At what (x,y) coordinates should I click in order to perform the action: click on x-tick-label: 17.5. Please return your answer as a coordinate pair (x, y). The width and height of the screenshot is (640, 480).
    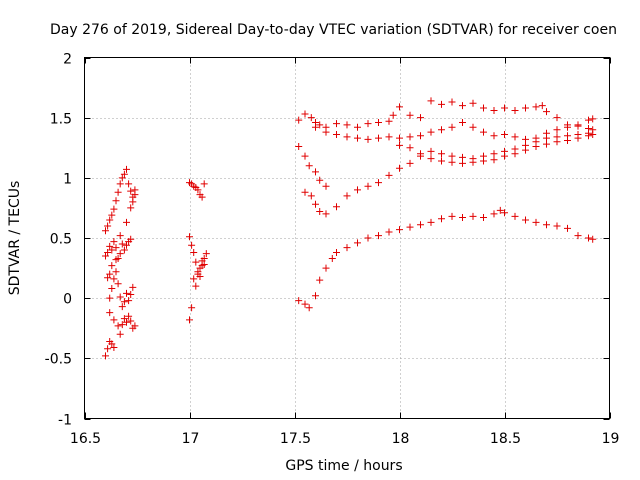
    Looking at the image, I should click on (295, 439).